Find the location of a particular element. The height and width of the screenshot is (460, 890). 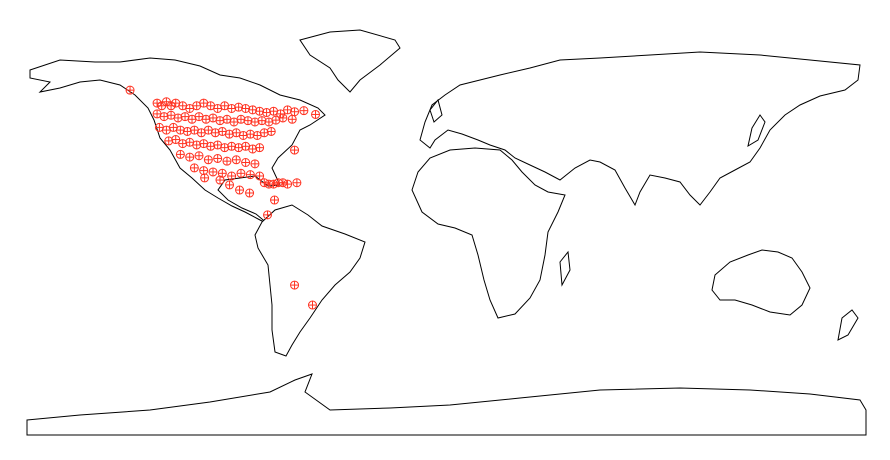

australia is located at coordinates (761, 282).